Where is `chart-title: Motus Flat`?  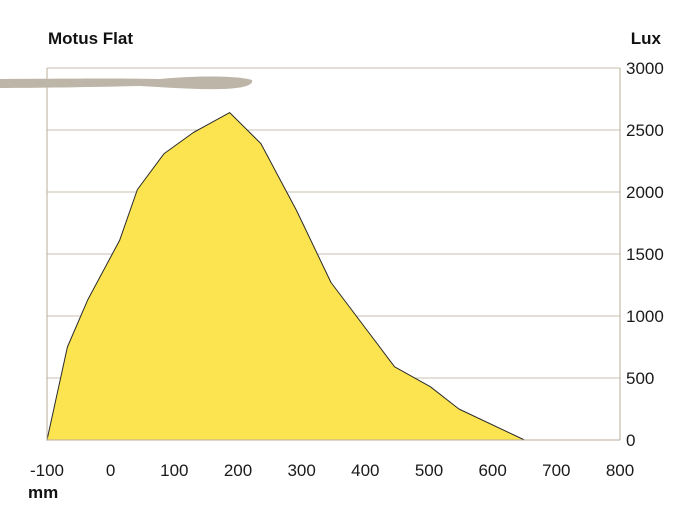
chart-title: Motus Flat is located at coordinates (90, 38).